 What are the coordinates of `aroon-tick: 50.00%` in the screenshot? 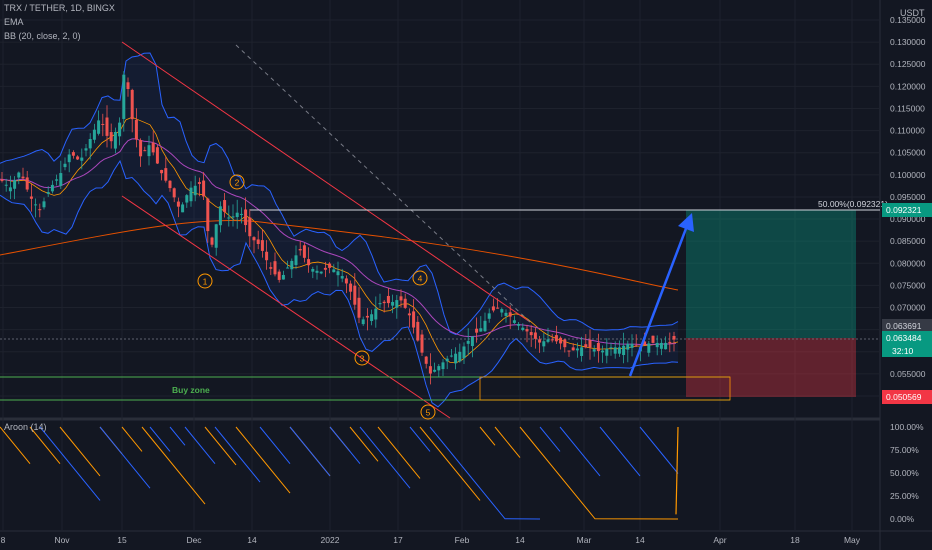 It's located at (904, 473).